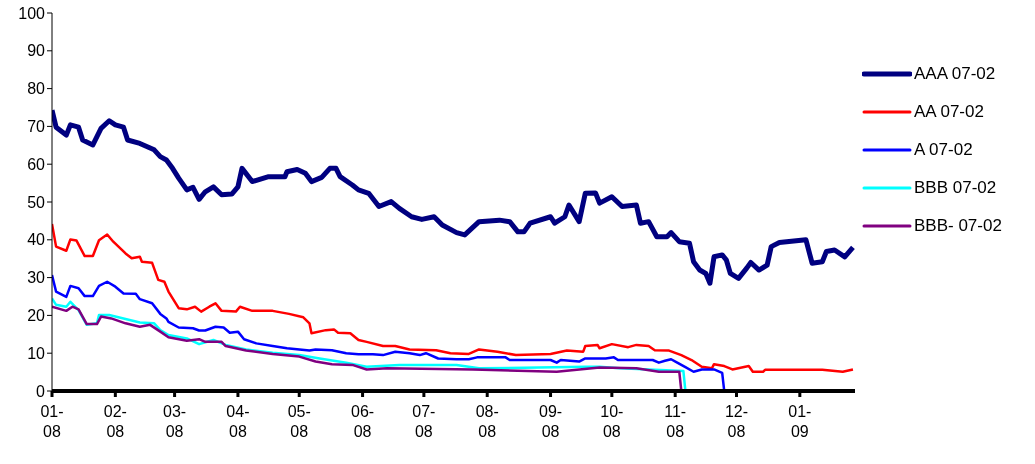 Image resolution: width=1035 pixels, height=464 pixels. Describe the element at coordinates (675, 421) in the screenshot. I see `x-tick-label: 11-08` at that location.